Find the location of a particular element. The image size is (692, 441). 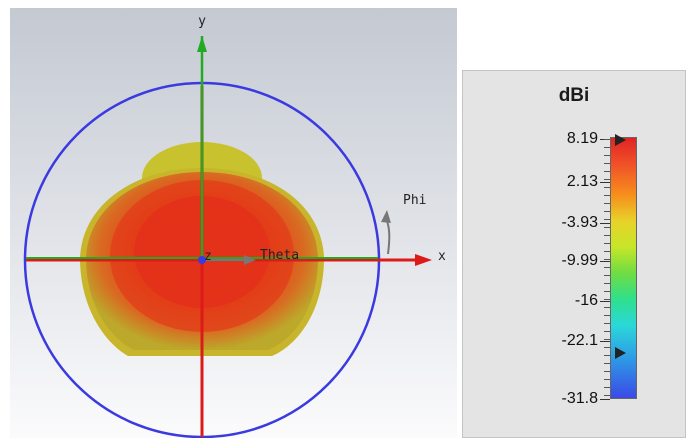

tick-label: -16 is located at coordinates (586, 300).